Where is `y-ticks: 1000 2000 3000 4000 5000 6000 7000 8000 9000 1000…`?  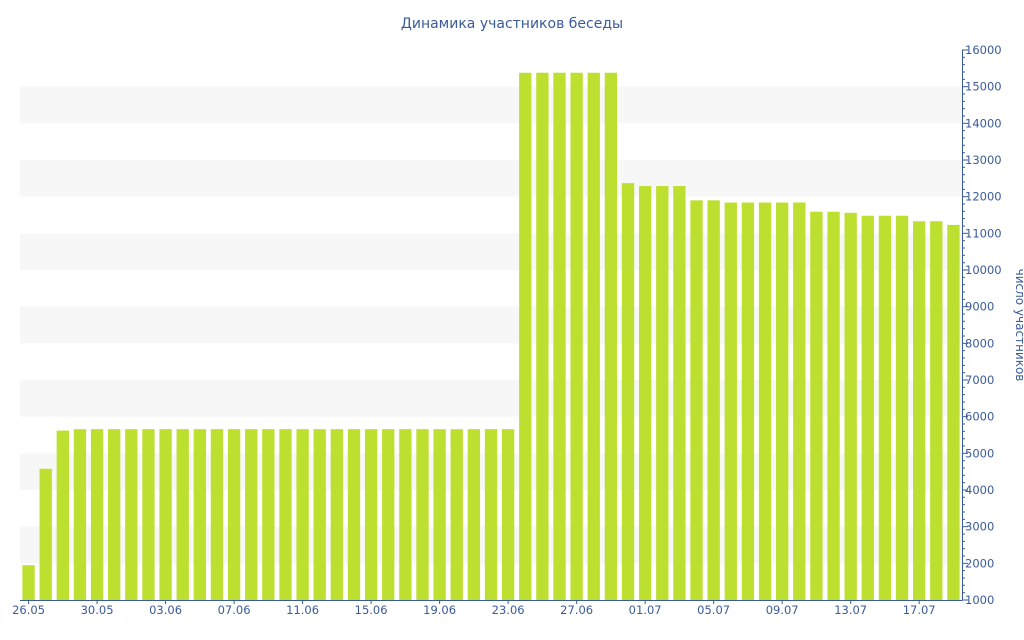
y-ticks: 1000 2000 3000 4000 5000 6000 7000 8000 9000 1000… is located at coordinates (982, 325).